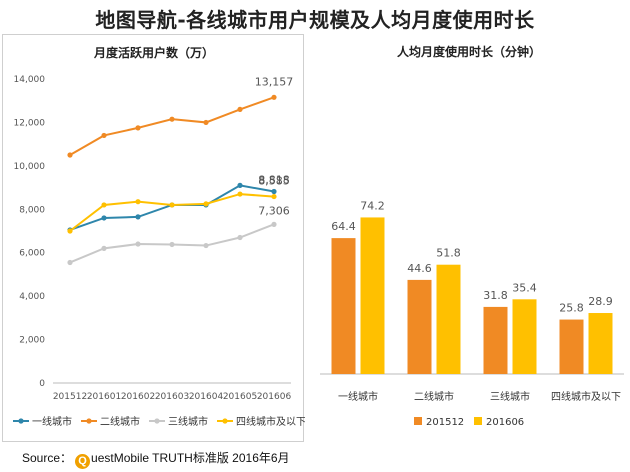  I want to click on questmobile-q-logo: Q, so click(83, 461).